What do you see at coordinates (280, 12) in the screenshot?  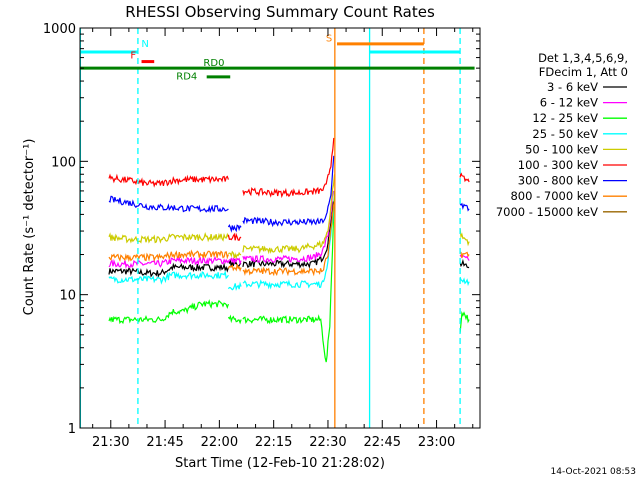 I see `chart-title: RHESSI Observing Summary Count Rates` at bounding box center [280, 12].